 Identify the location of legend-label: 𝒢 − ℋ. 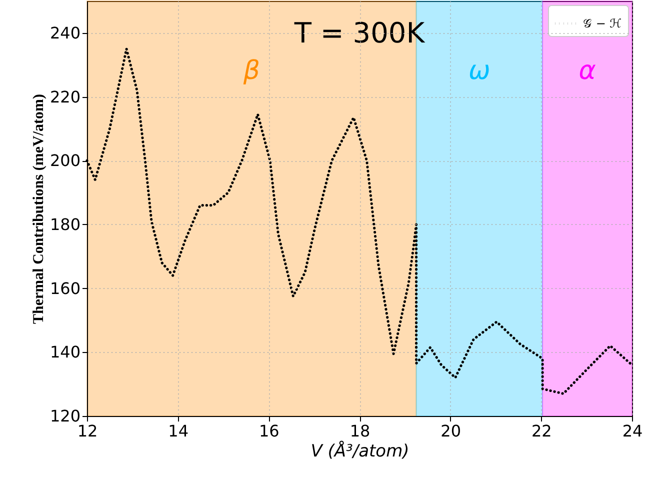
(602, 23).